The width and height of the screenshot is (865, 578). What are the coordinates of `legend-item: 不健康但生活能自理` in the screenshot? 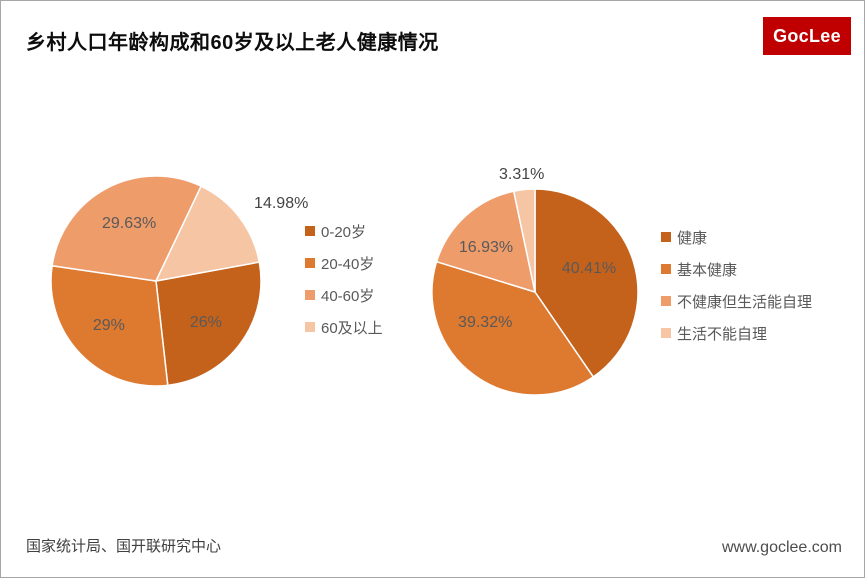 It's located at (736, 301).